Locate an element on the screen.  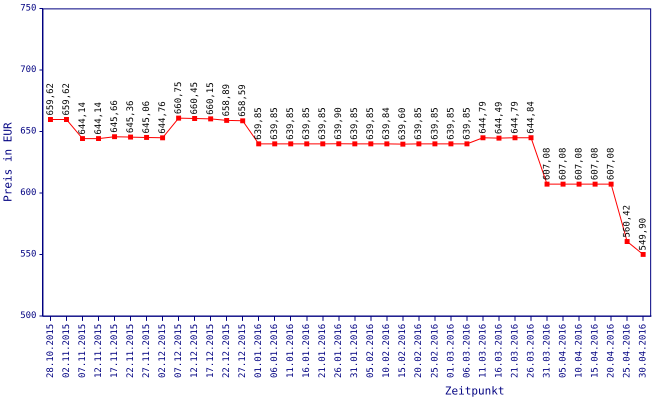
x-tick-label: 28.10.2015 is located at coordinates (51, 351).